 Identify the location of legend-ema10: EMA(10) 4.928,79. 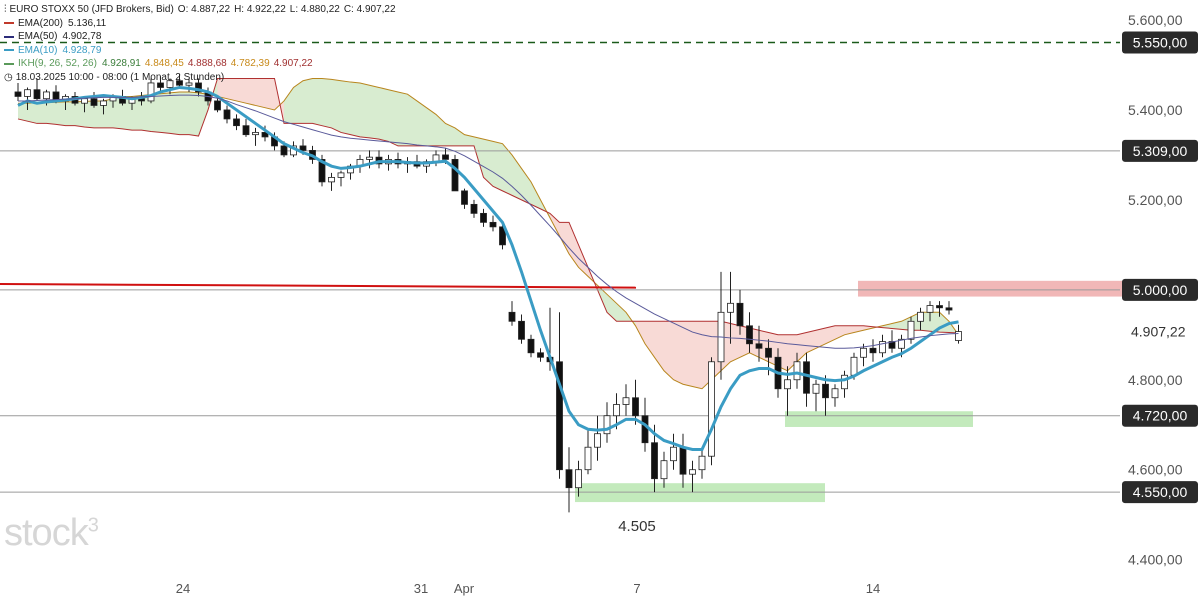
(202, 51).